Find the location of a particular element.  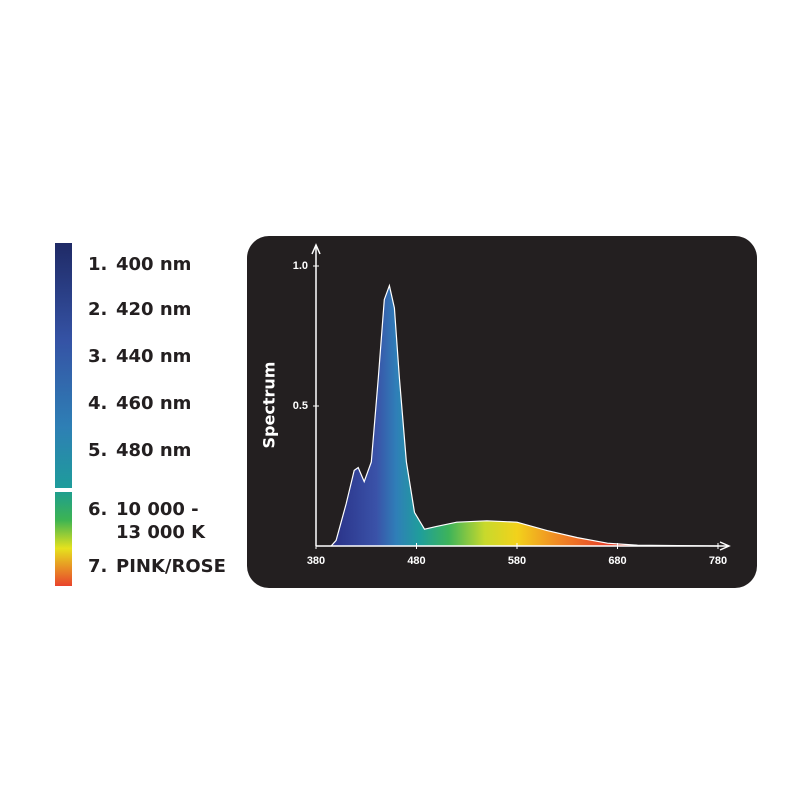

legend-number: 7. is located at coordinates (97, 566).